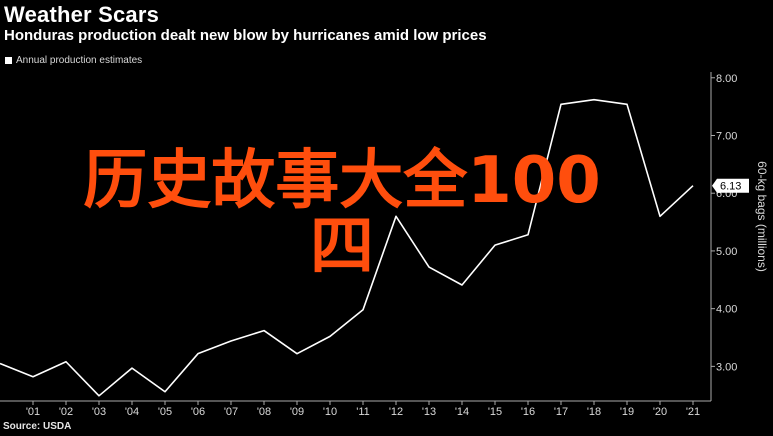 The image size is (773, 436). What do you see at coordinates (37, 426) in the screenshot?
I see `source-note: Source: USDA` at bounding box center [37, 426].